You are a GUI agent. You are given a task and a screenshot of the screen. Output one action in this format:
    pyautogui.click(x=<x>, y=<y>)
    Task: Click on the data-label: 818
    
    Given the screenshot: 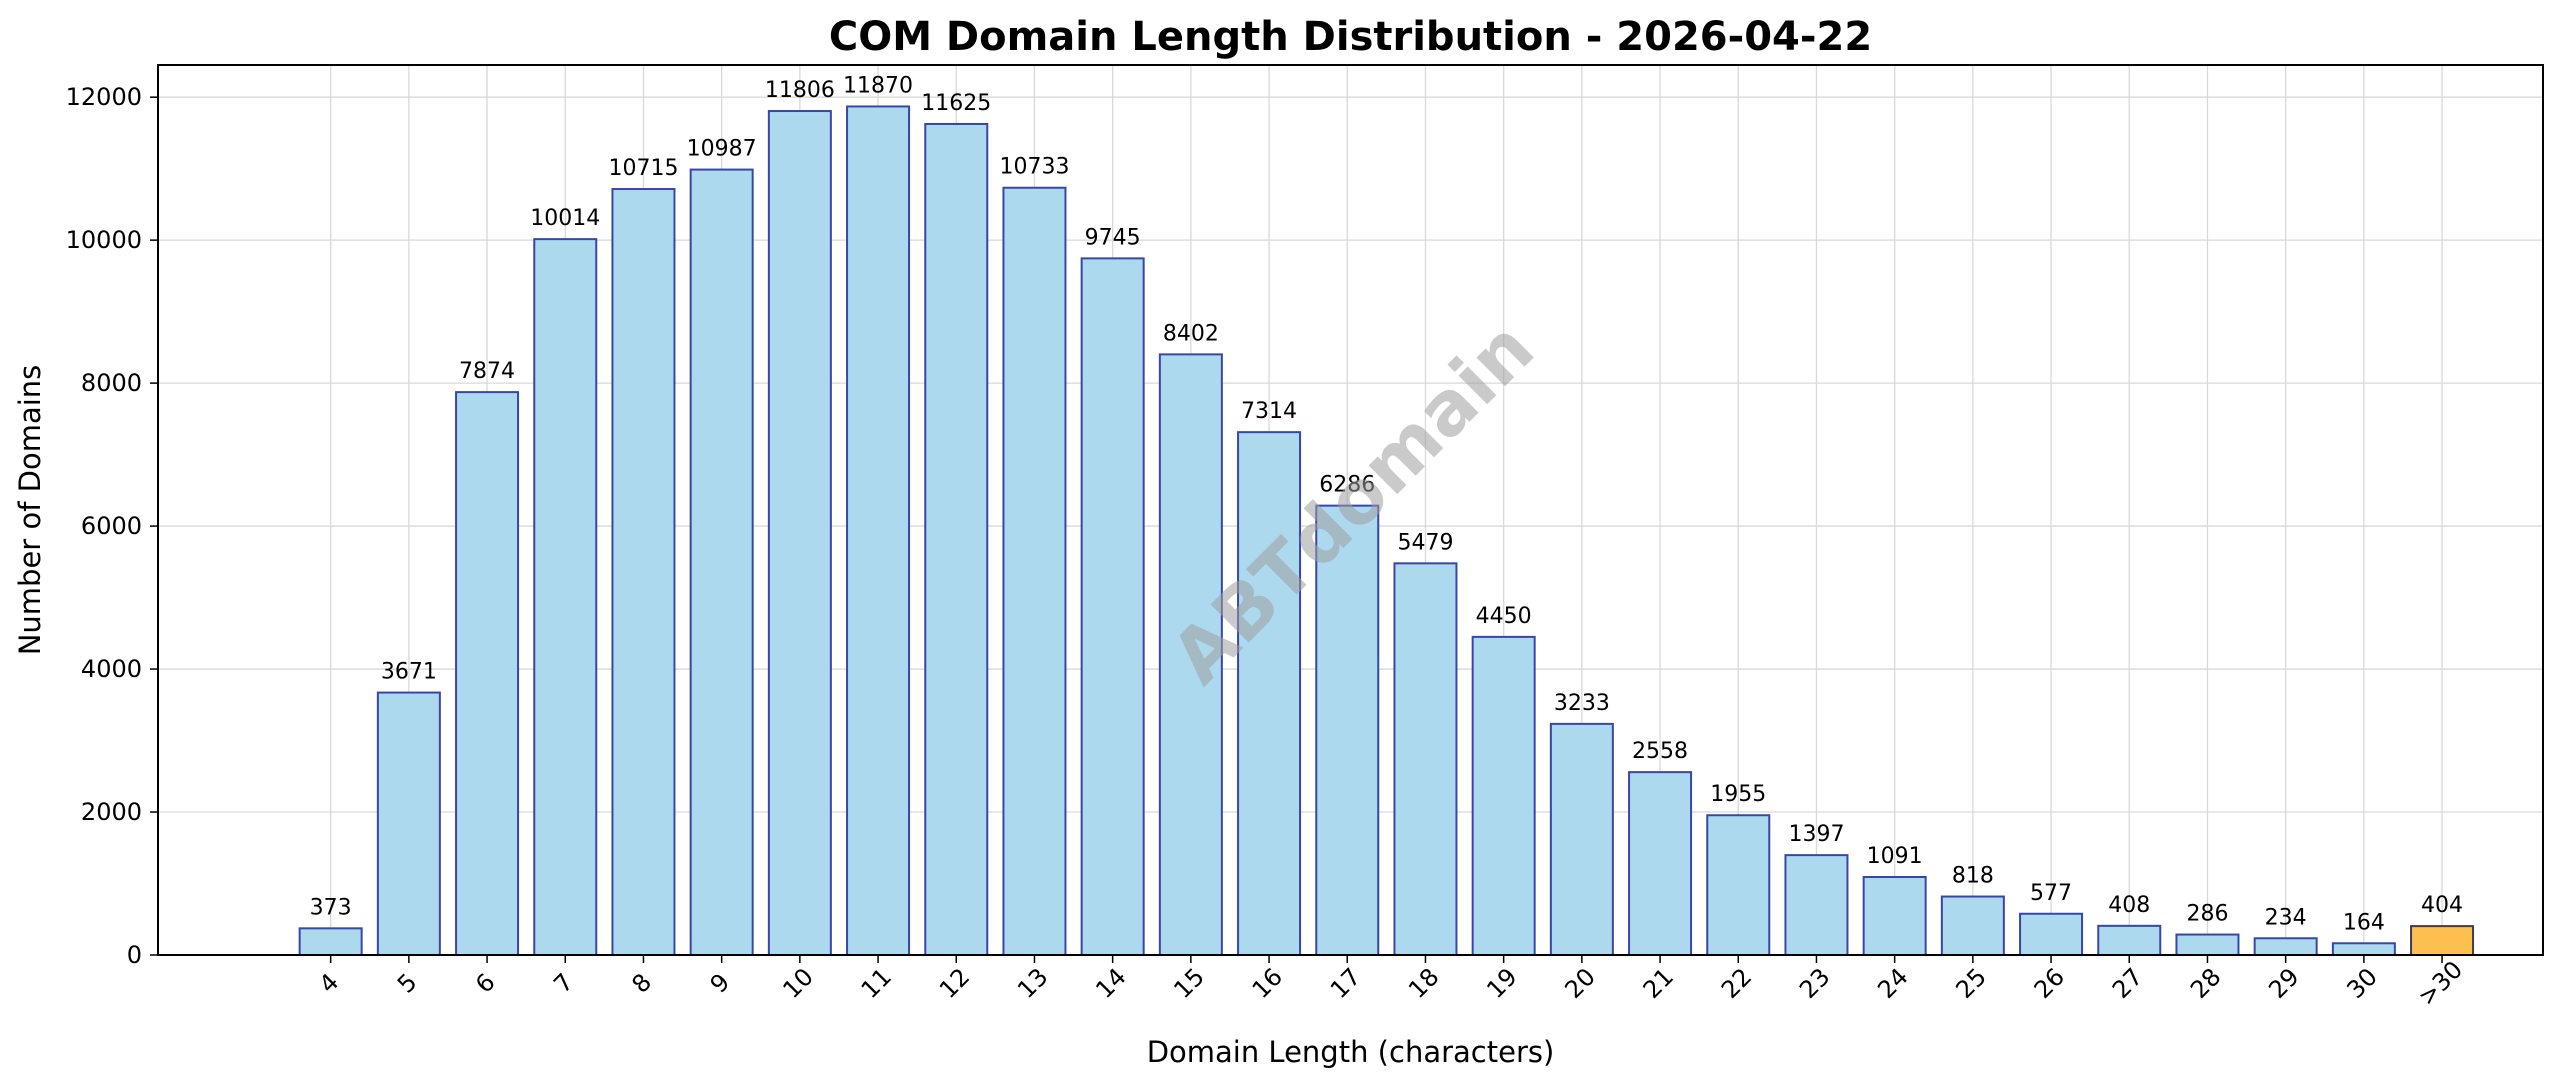 What is the action you would take?
    pyautogui.click(x=1973, y=876)
    